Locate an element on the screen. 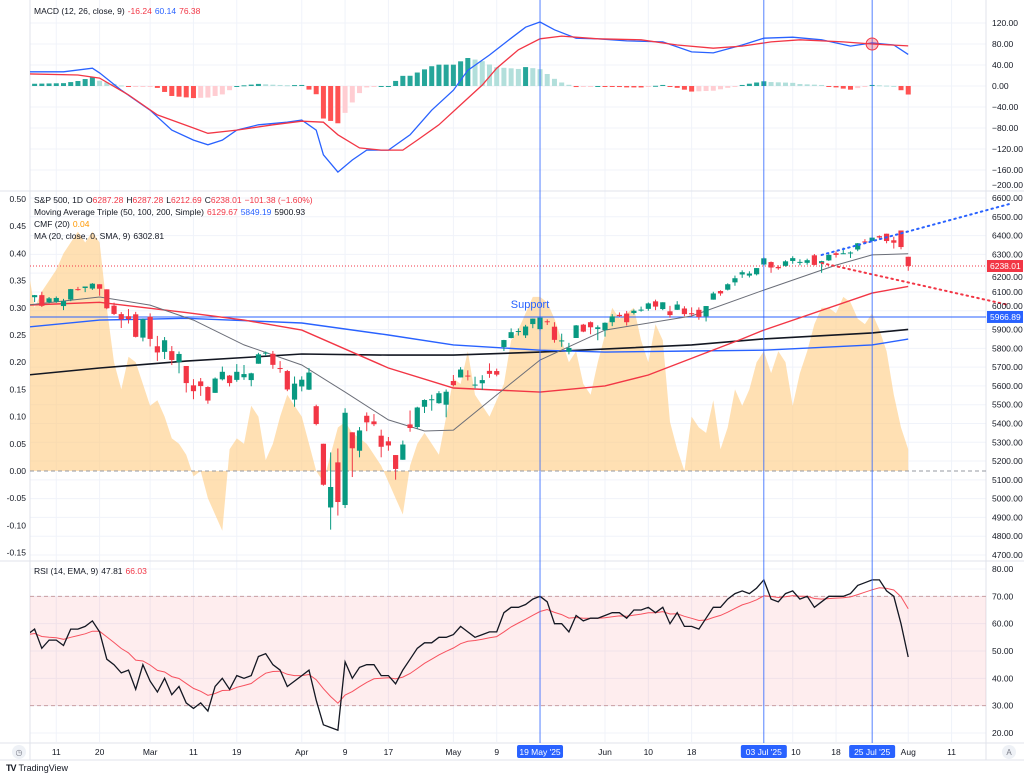 This screenshot has height=778, width=1024. support-label: Support is located at coordinates (530, 305).